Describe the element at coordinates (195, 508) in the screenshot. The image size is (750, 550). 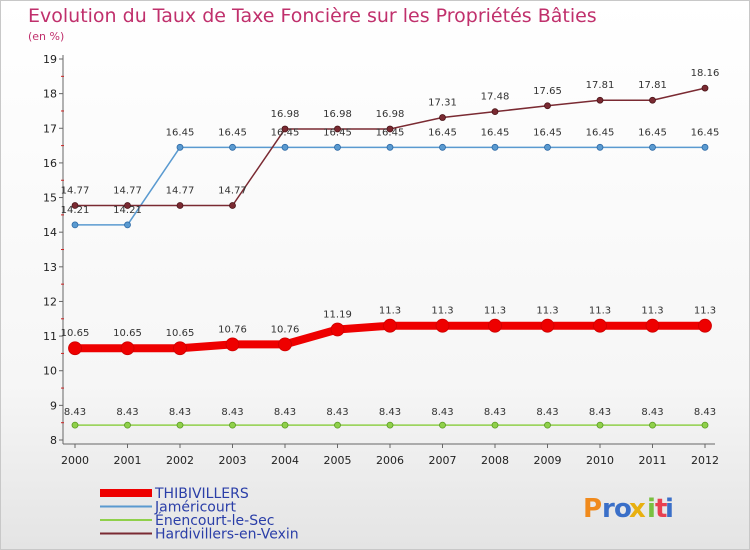
I see `legend-label: Jaméricourt` at that location.